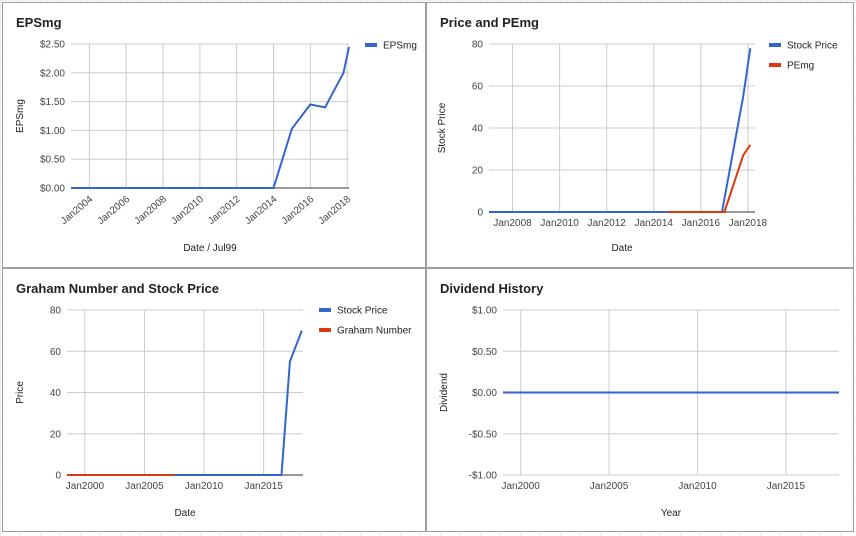  Describe the element at coordinates (671, 513) in the screenshot. I see `x-axis-label: Year` at that location.